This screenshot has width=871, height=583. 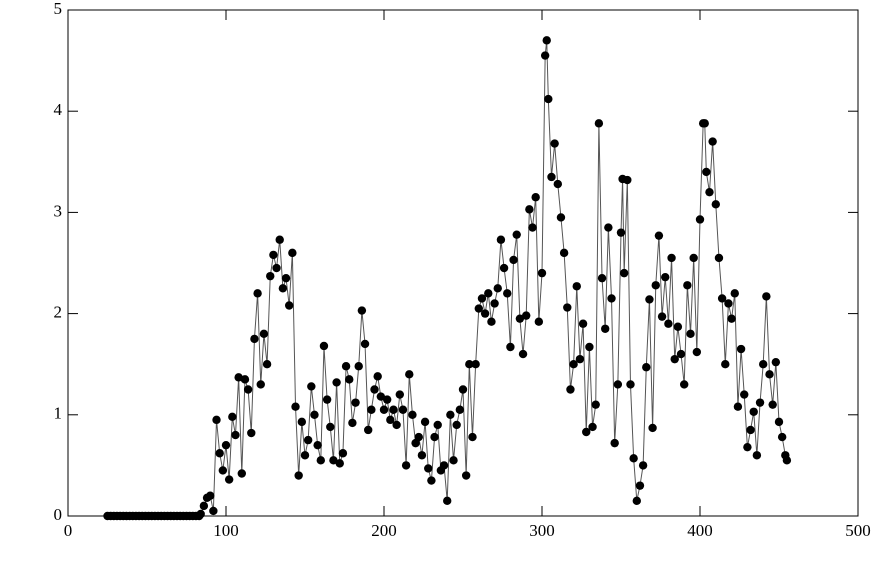 I want to click on x-tick-label: 0, so click(x=68, y=530).